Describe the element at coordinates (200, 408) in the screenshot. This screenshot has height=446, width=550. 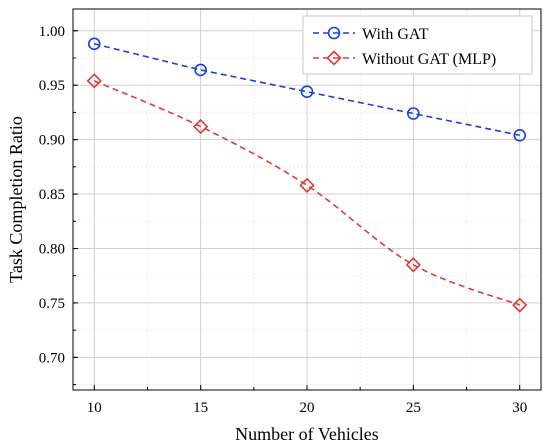
I see `x-tick-label: 15` at that location.